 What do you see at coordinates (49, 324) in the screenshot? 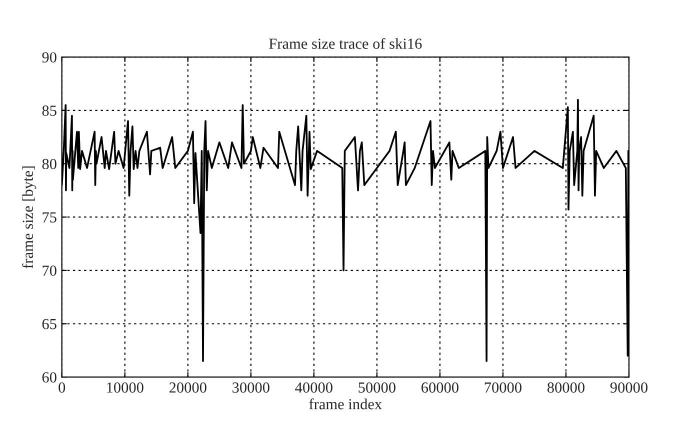
I see `y-tick-label: 65` at bounding box center [49, 324].